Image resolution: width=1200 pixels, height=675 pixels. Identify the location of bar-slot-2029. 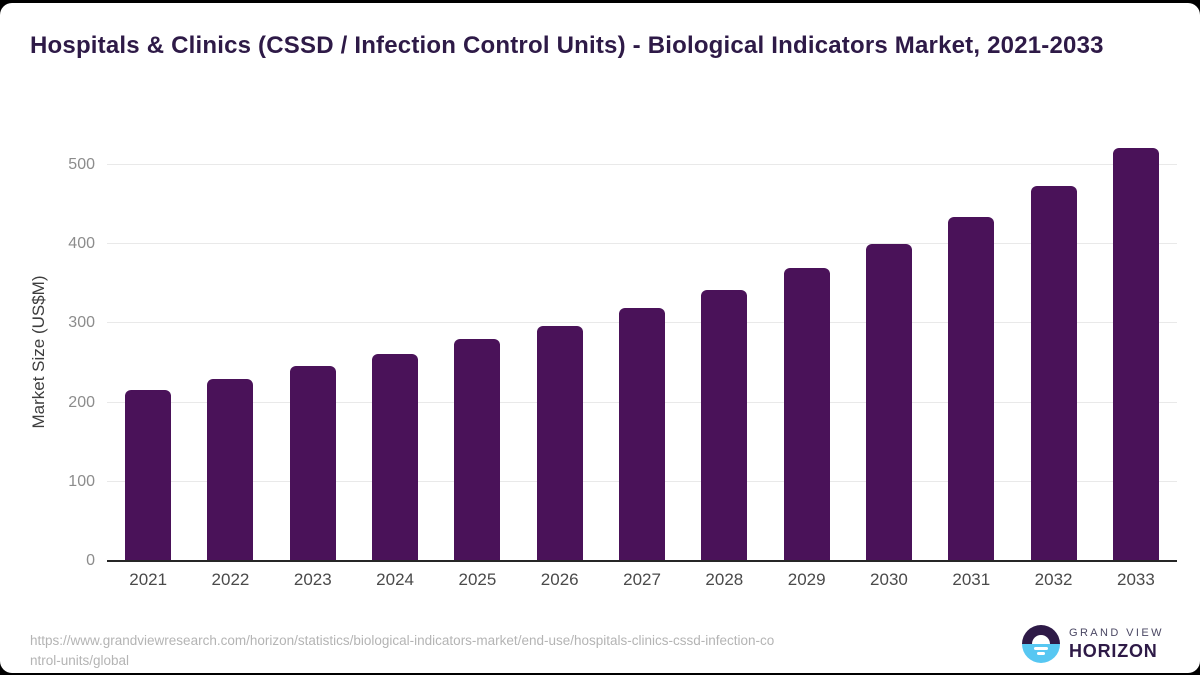
(807, 352).